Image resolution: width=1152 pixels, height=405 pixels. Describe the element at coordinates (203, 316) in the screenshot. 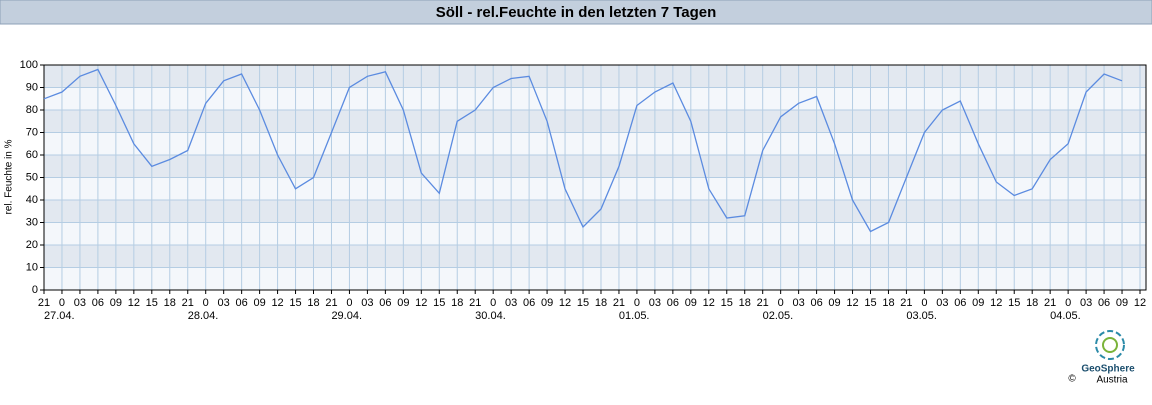

I see `date-label: 28.04.` at that location.